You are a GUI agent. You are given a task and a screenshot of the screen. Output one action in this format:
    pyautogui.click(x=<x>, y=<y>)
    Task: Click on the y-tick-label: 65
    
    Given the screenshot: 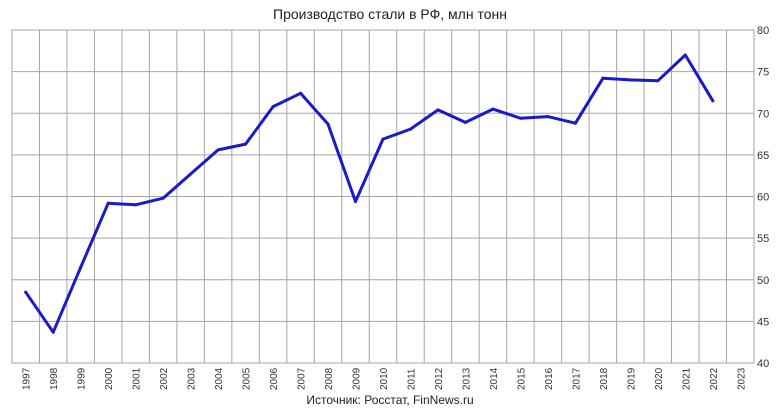 What is the action you would take?
    pyautogui.click(x=763, y=156)
    